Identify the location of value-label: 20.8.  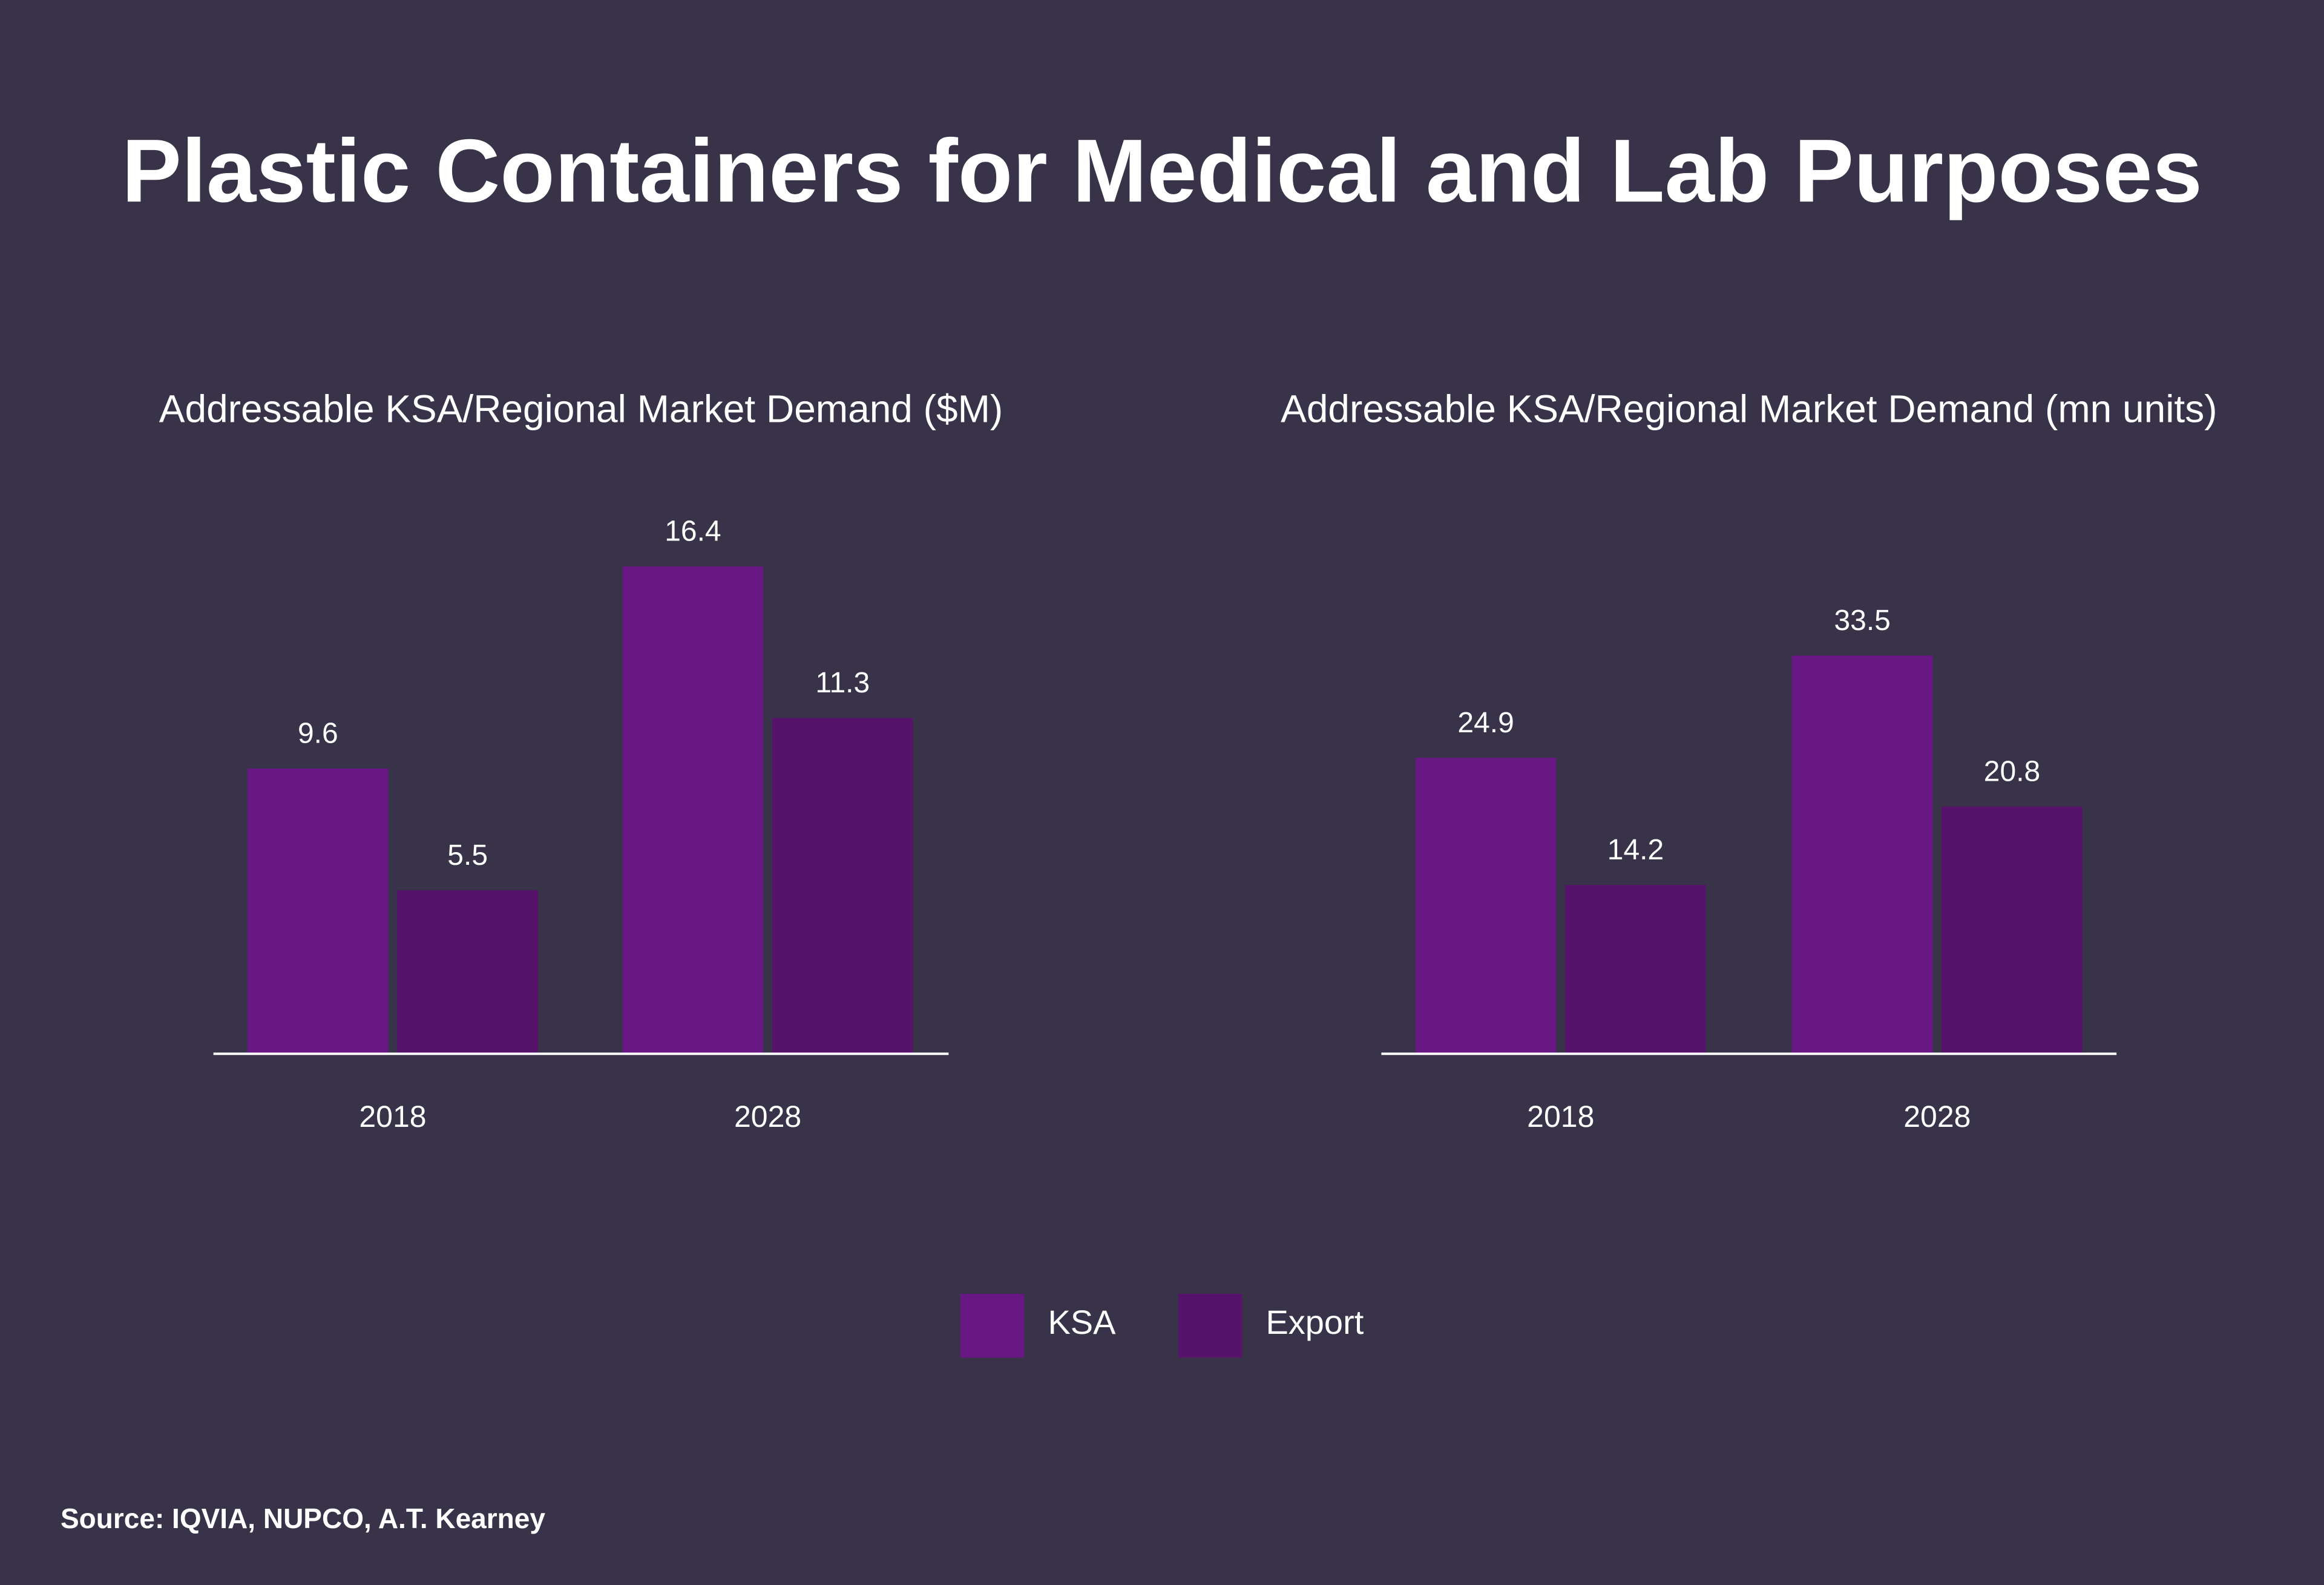
(2012, 771).